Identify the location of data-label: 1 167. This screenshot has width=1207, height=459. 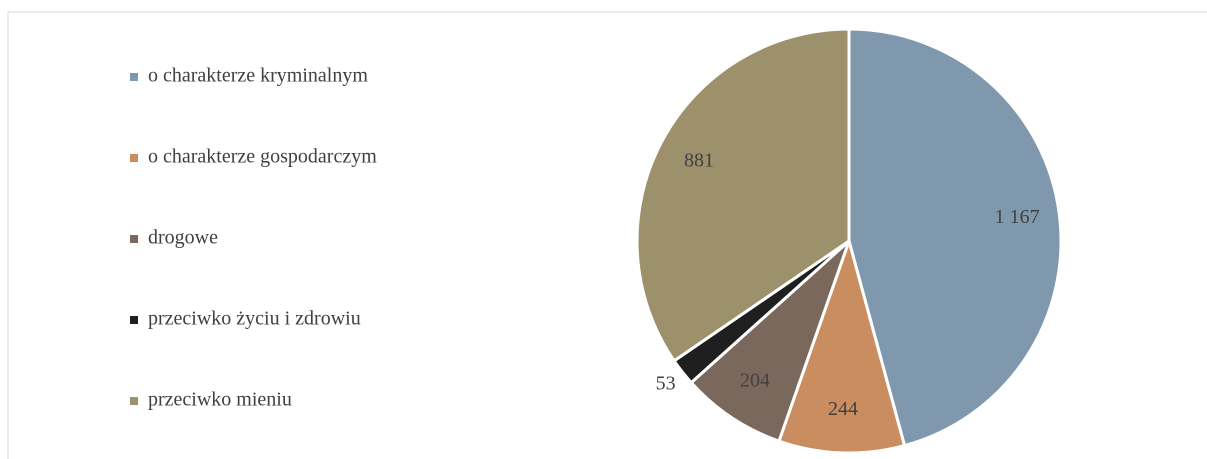
(1017, 217).